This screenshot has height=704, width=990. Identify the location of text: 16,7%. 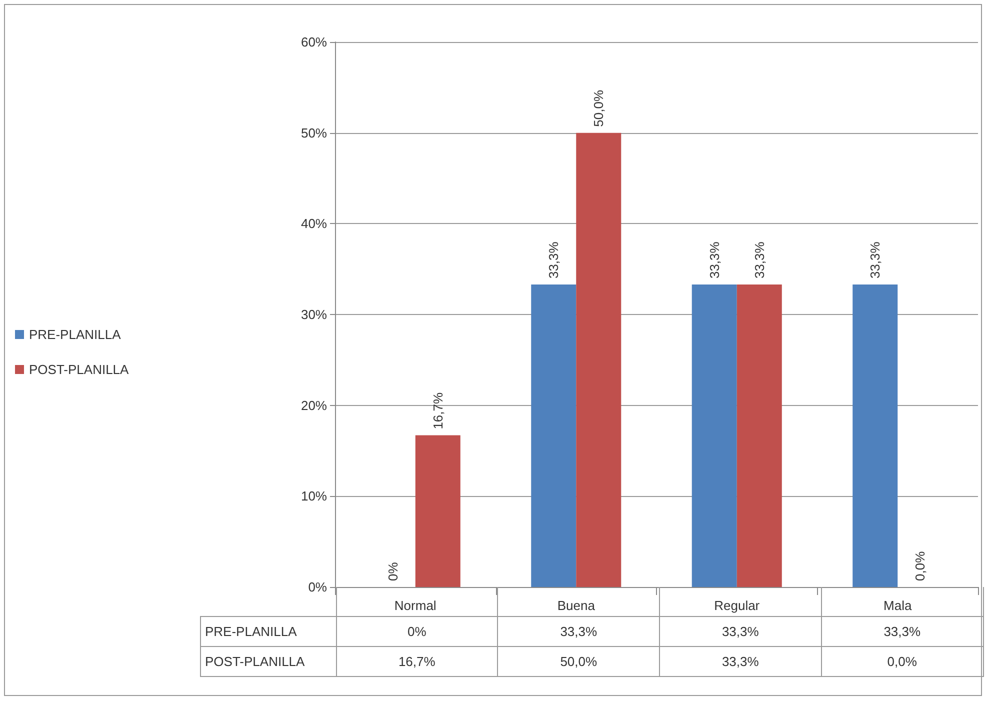
(438, 411).